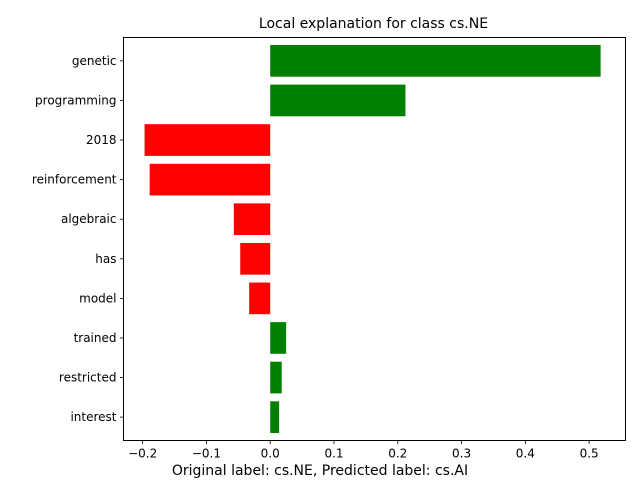 This screenshot has height=480, width=640. What do you see at coordinates (525, 454) in the screenshot?
I see `xtick-label: 0.4` at bounding box center [525, 454].